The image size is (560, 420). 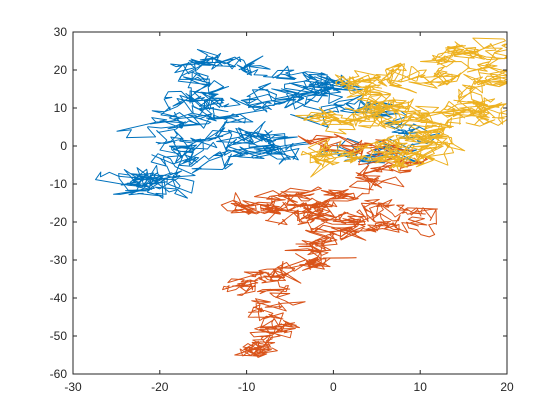 I want to click on y-tick-label: 20, so click(x=61, y=70).